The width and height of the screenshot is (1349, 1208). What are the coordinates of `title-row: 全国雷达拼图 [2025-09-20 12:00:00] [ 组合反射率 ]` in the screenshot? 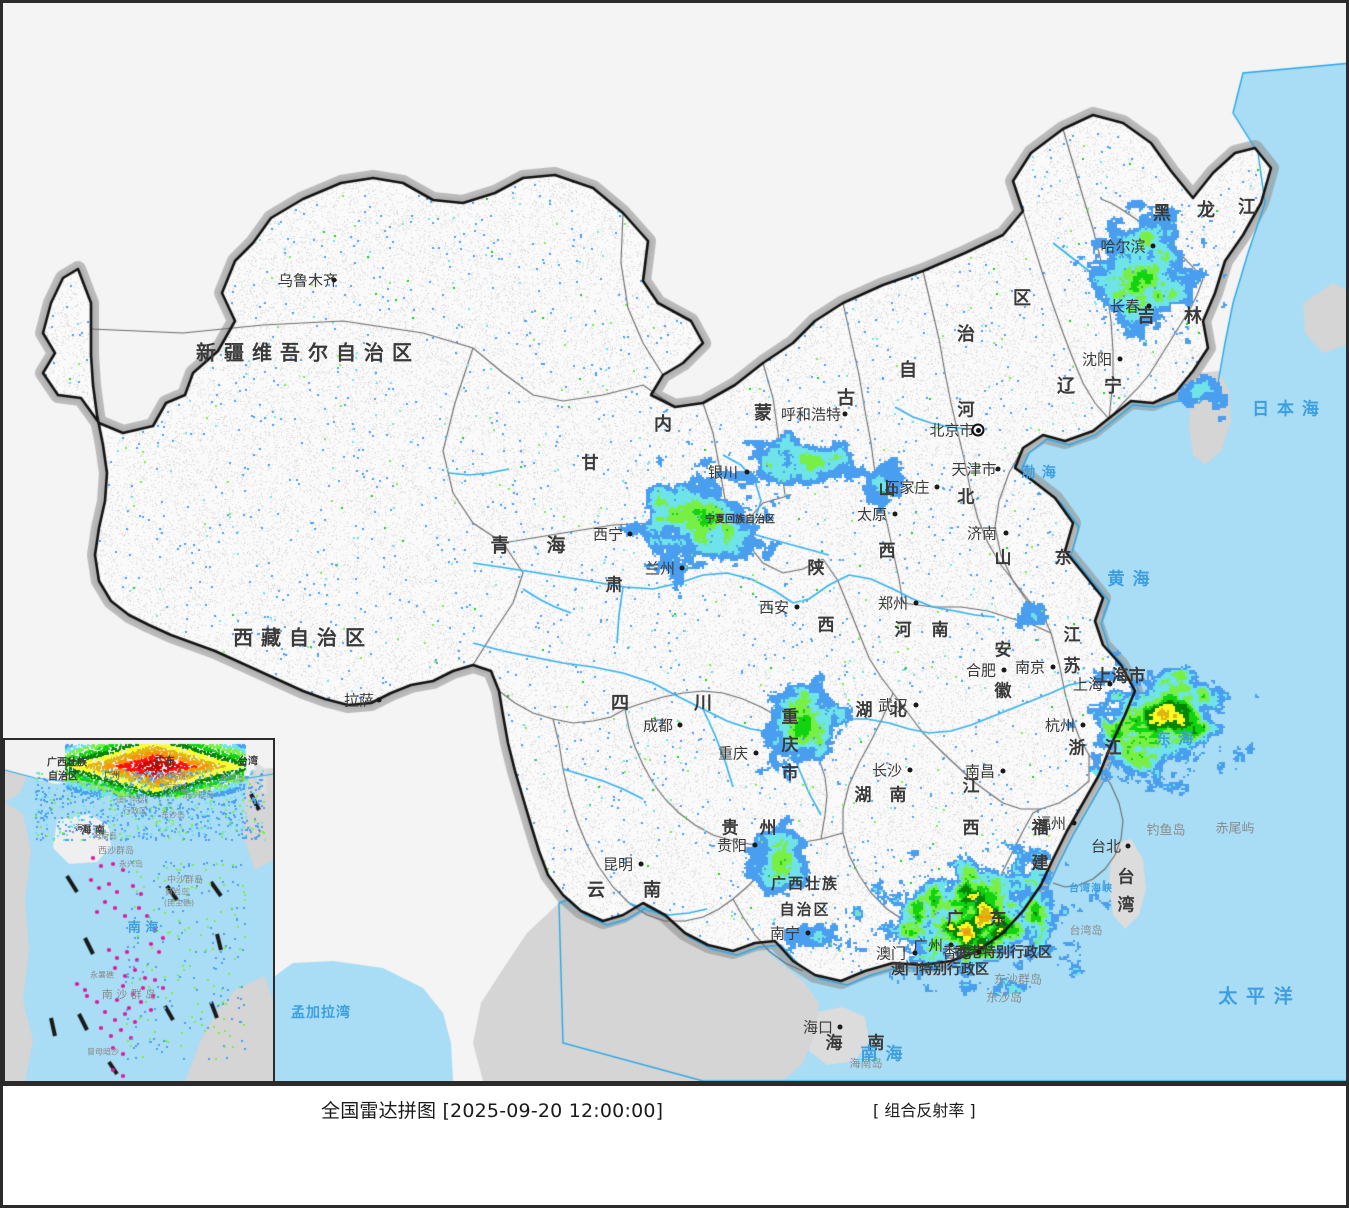 It's located at (674, 1109).